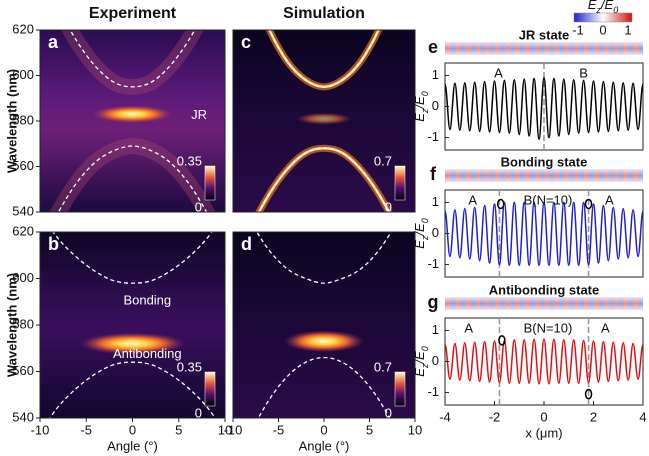 The height and width of the screenshot is (456, 649). What do you see at coordinates (544, 161) in the screenshot?
I see `panel-title: Bonding state` at bounding box center [544, 161].